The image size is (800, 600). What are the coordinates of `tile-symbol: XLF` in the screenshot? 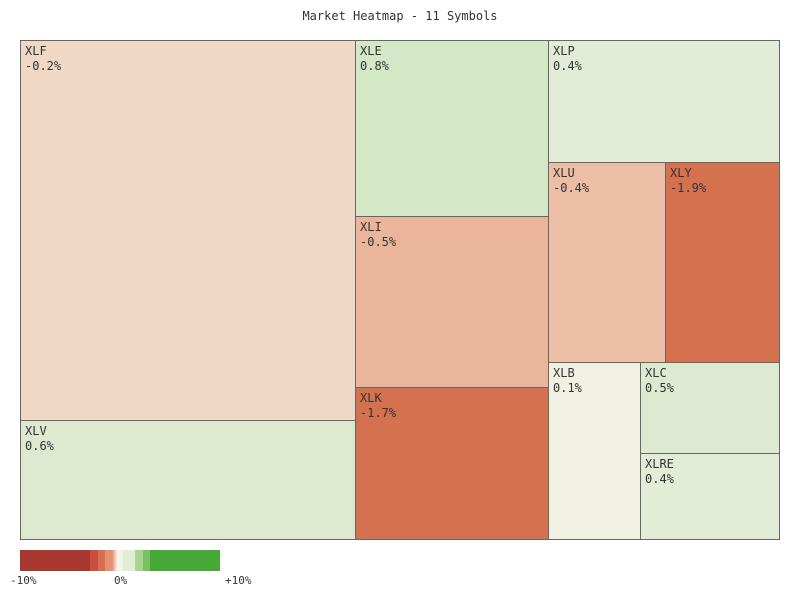 It's located at (36, 51).